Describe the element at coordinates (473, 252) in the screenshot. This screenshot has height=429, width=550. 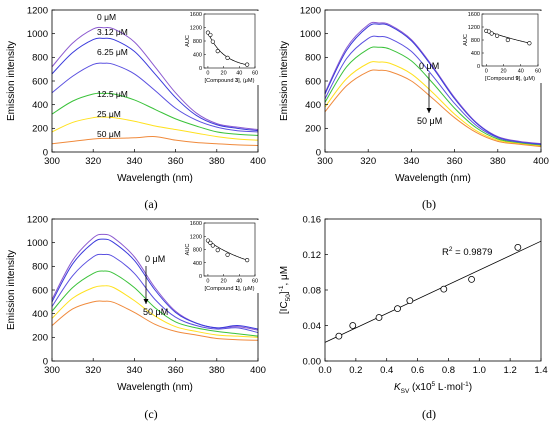
I see `r-squared-value: = 0.9879` at that location.